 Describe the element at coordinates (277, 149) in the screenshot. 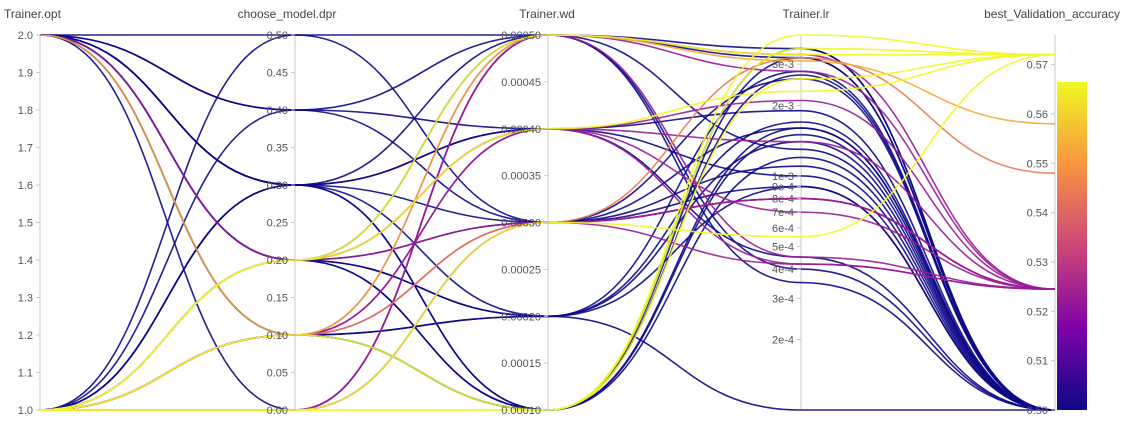

I see `tick-label: 0.35` at that location.